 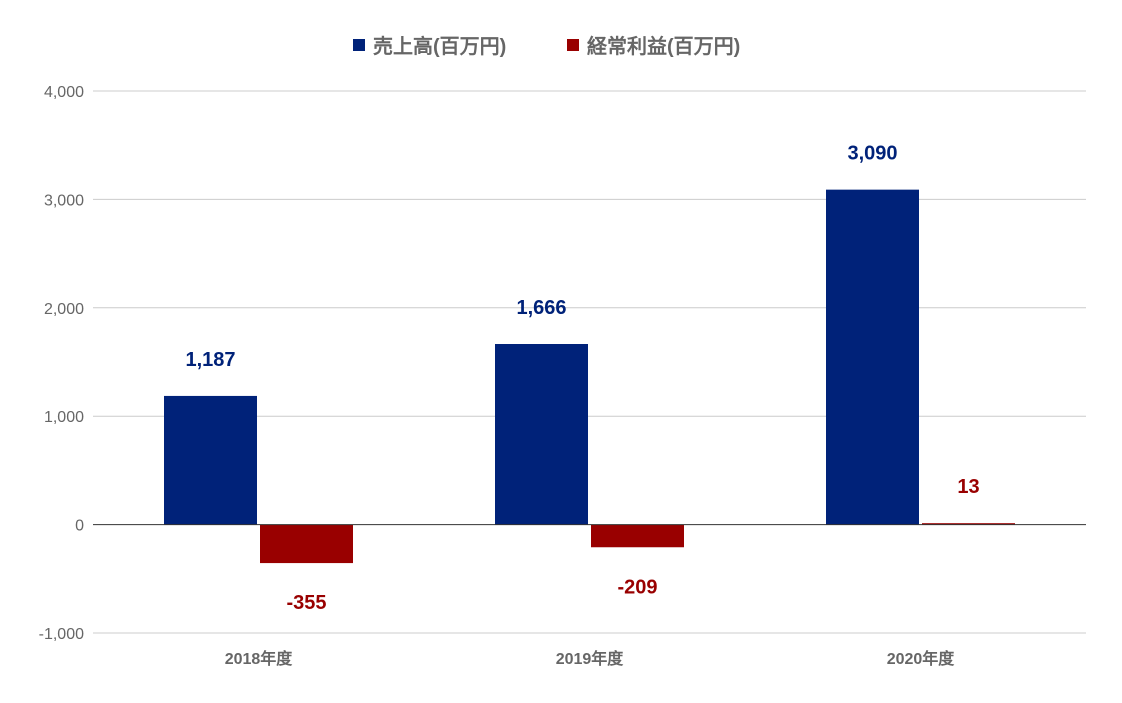 I want to click on data-label: 3,090, so click(x=872, y=154).